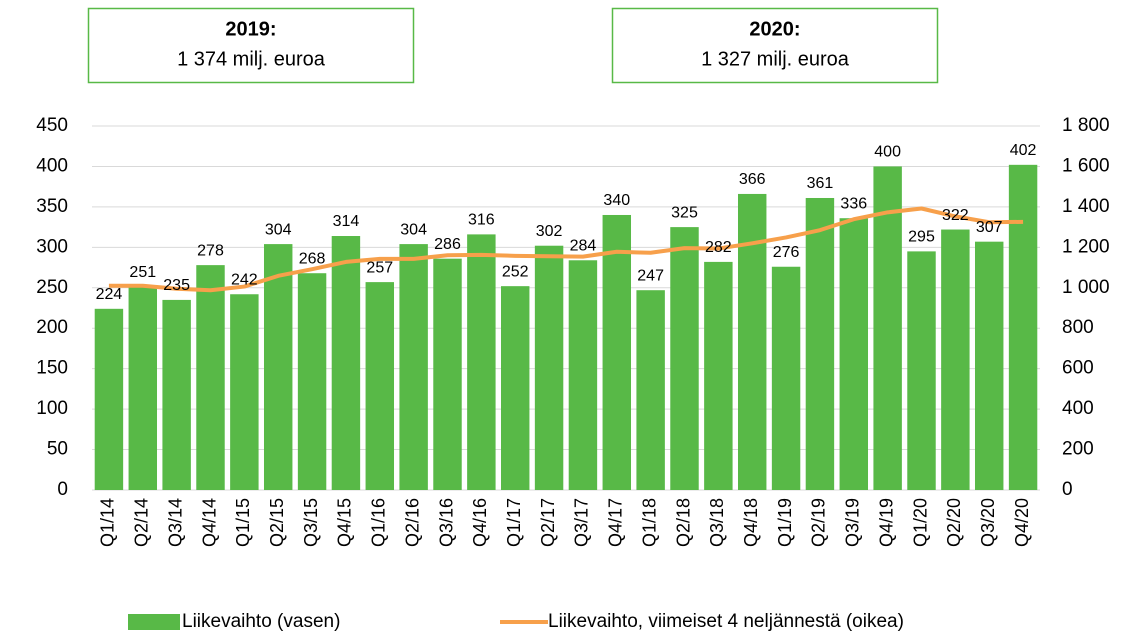 This screenshot has width=1145, height=637. Describe the element at coordinates (1086, 206) in the screenshot. I see `y2-tick-label: 1 400` at that location.